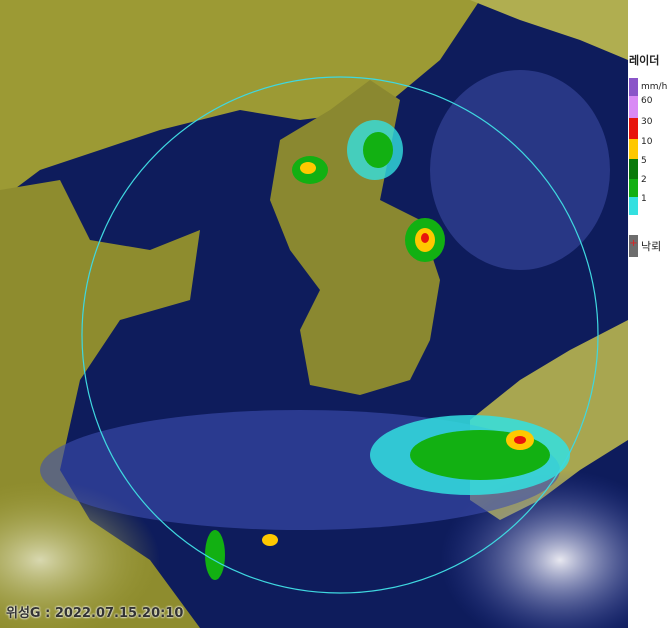 The image size is (670, 628). I want to click on legend-label-30: 30, so click(647, 122).